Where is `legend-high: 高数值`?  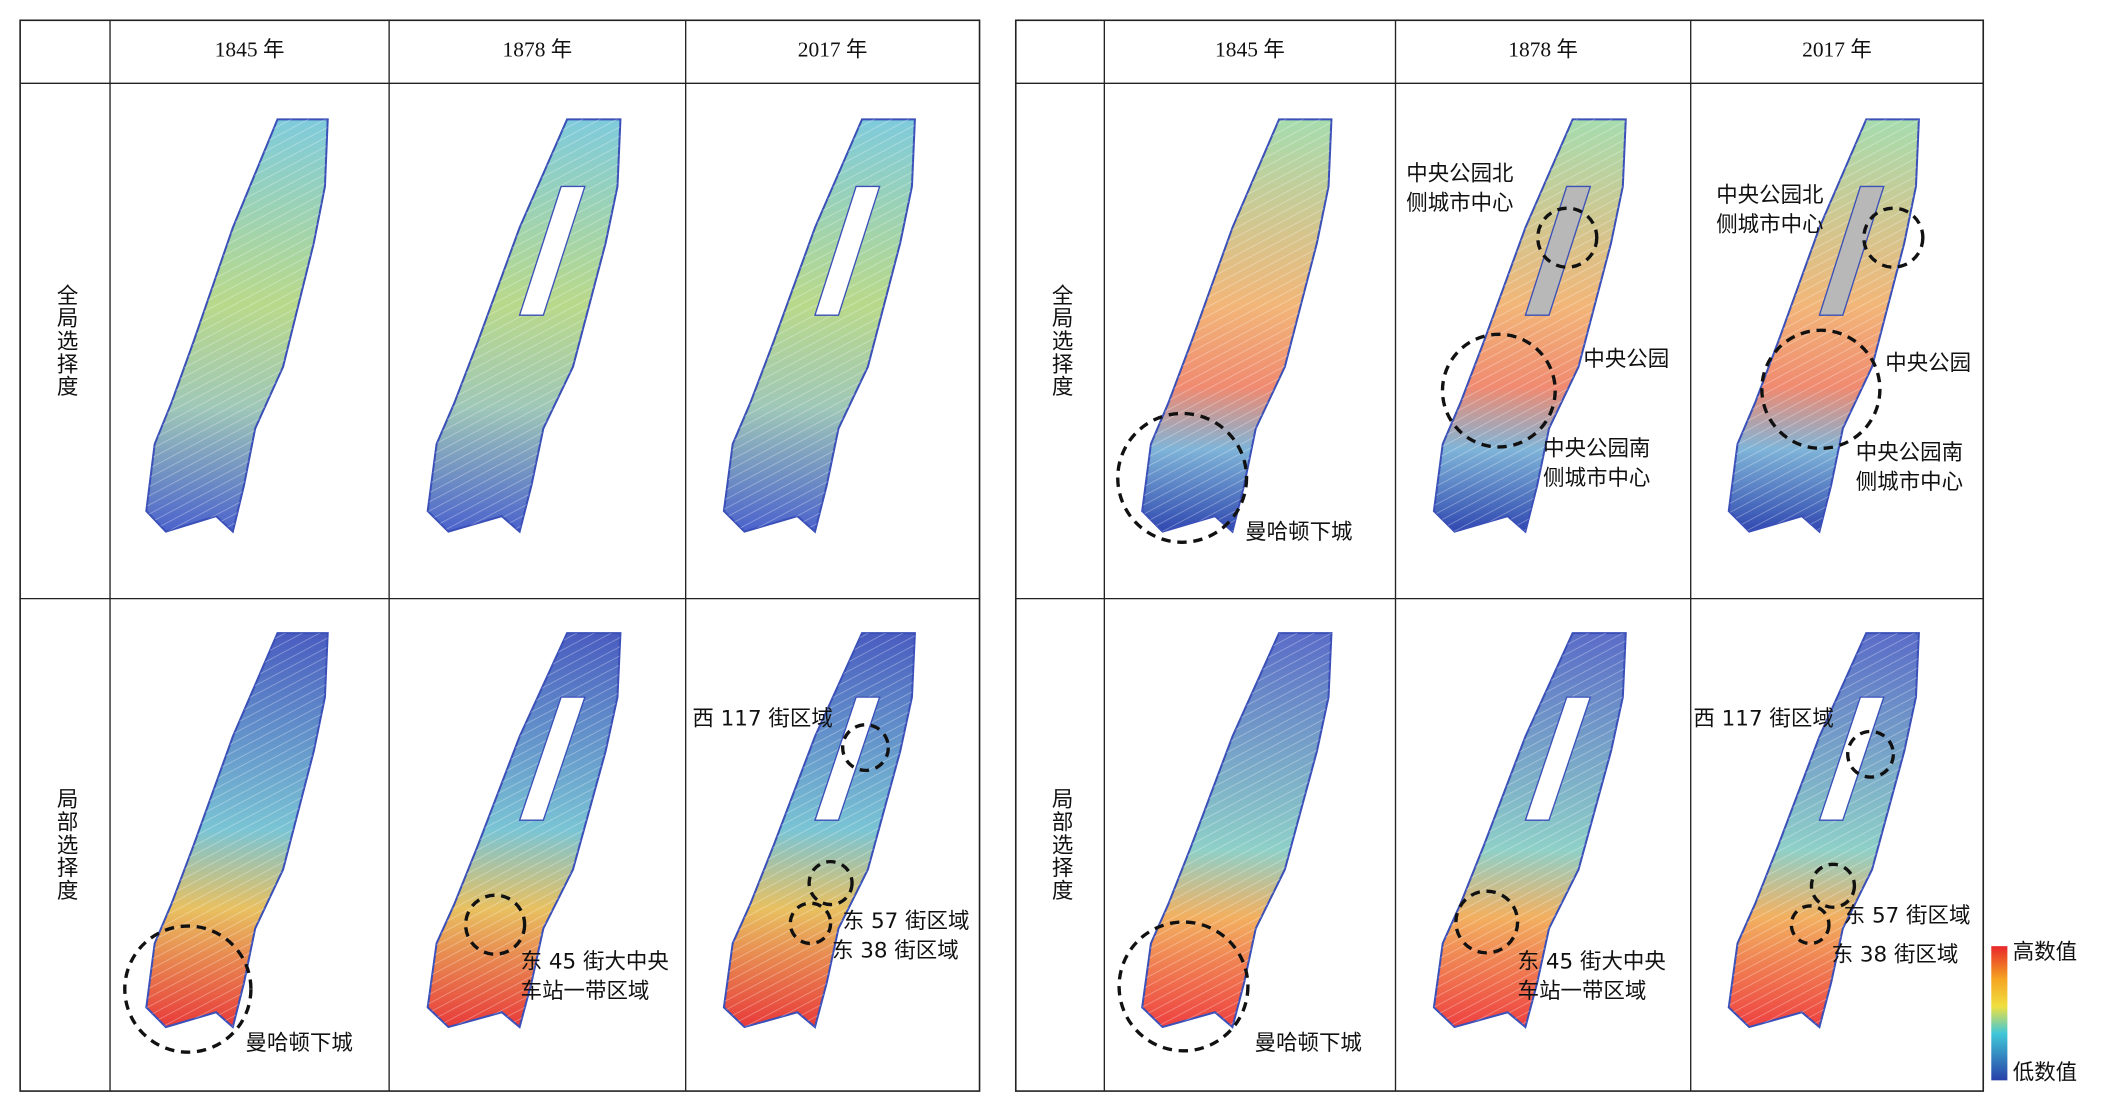
legend-high: 高数值 is located at coordinates (2045, 952).